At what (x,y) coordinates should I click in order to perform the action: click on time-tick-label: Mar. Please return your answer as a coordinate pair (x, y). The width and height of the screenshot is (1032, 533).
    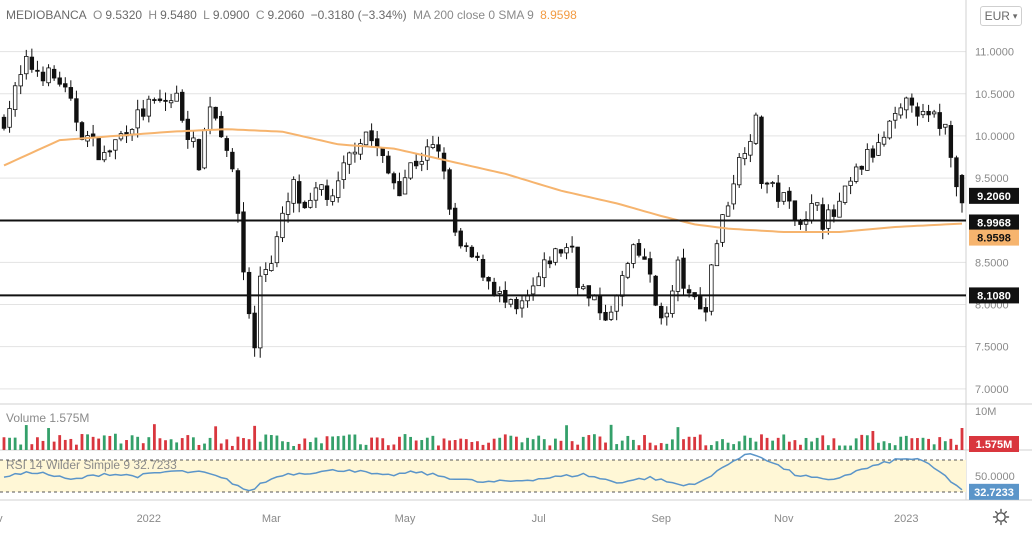
    Looking at the image, I should click on (271, 519).